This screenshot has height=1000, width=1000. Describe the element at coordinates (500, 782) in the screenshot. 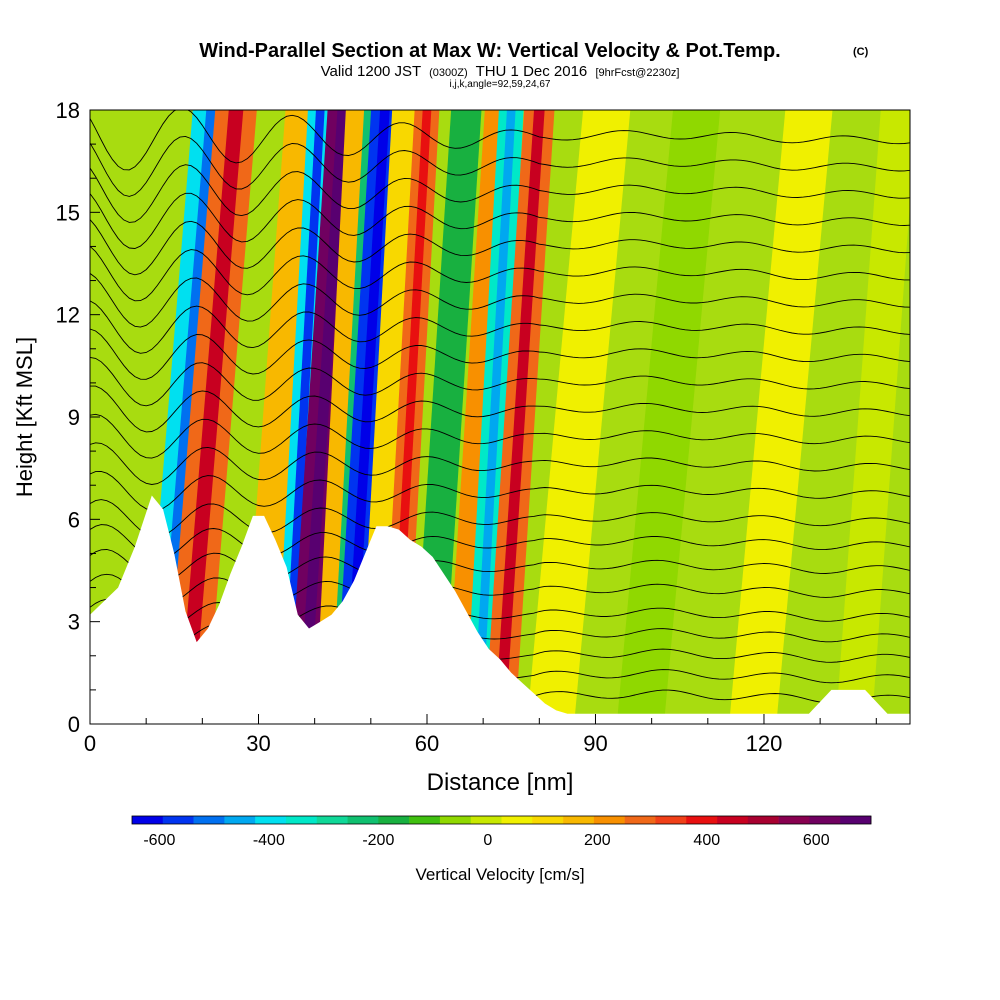

I see `x-axis-label: Distance [nm]` at that location.